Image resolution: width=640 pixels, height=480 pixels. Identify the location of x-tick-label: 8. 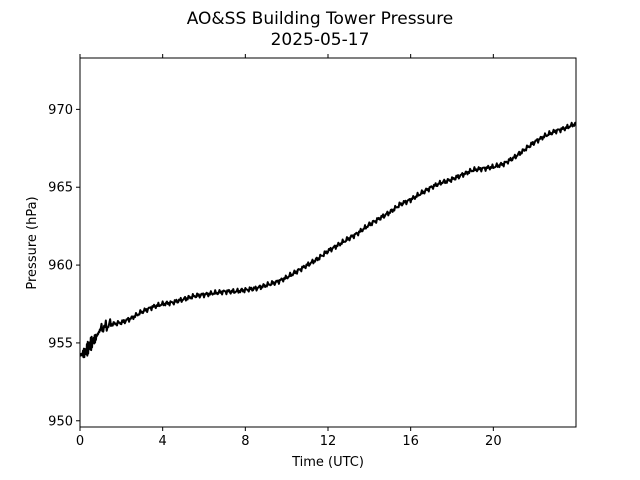
(245, 441).